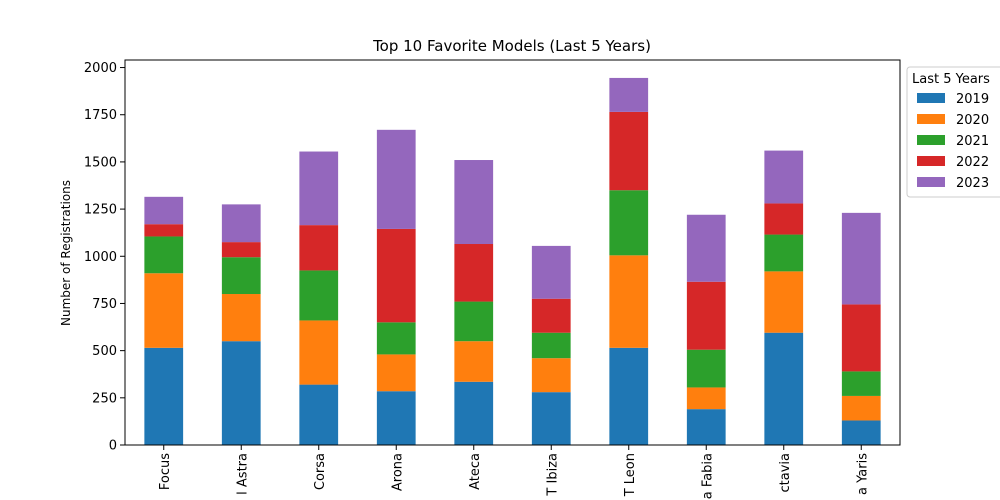 This screenshot has width=1000, height=500. Describe the element at coordinates (972, 99) in the screenshot. I see `legend-label-2019: 2019` at that location.